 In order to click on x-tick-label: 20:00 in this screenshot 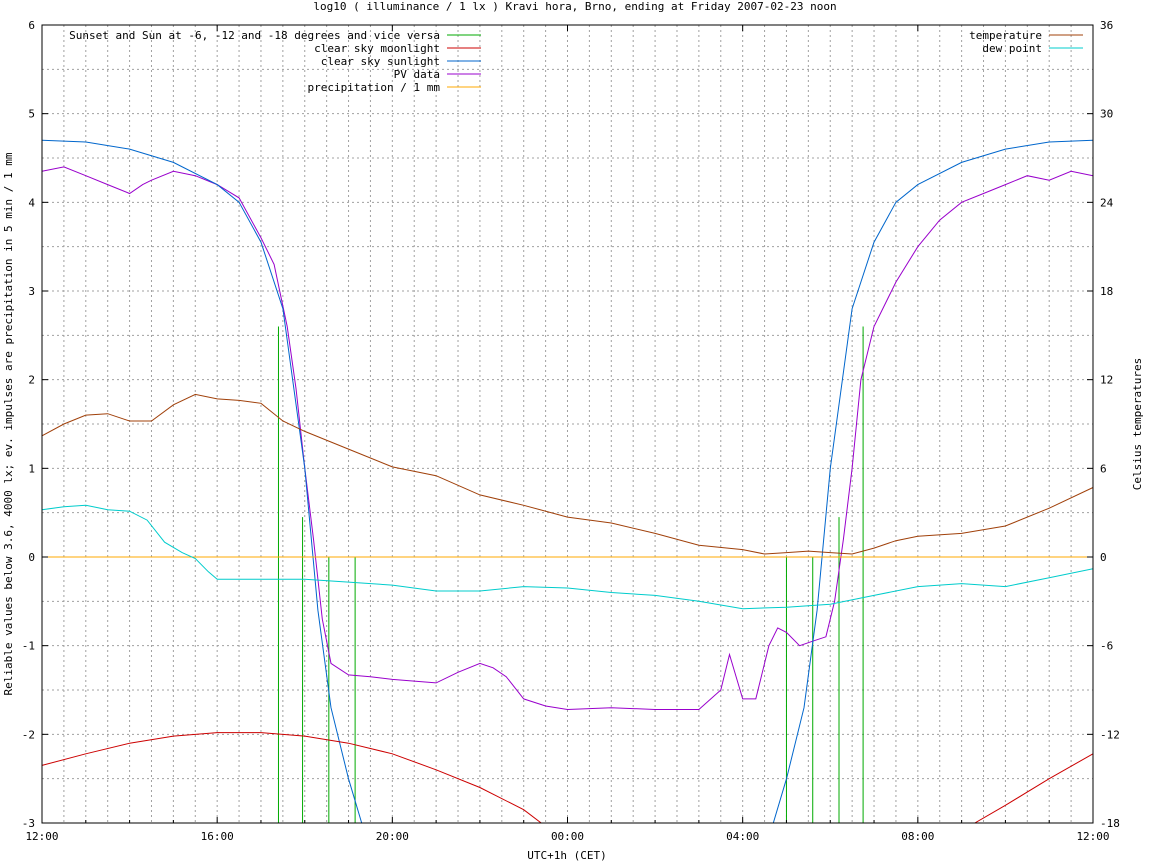, I will do `click(392, 836)`.